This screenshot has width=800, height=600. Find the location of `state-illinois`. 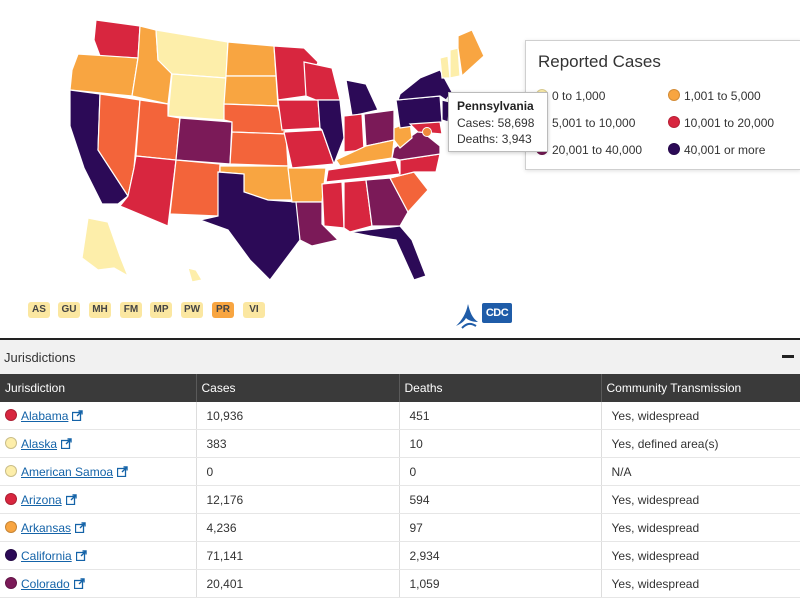

state-illinois is located at coordinates (331, 132).